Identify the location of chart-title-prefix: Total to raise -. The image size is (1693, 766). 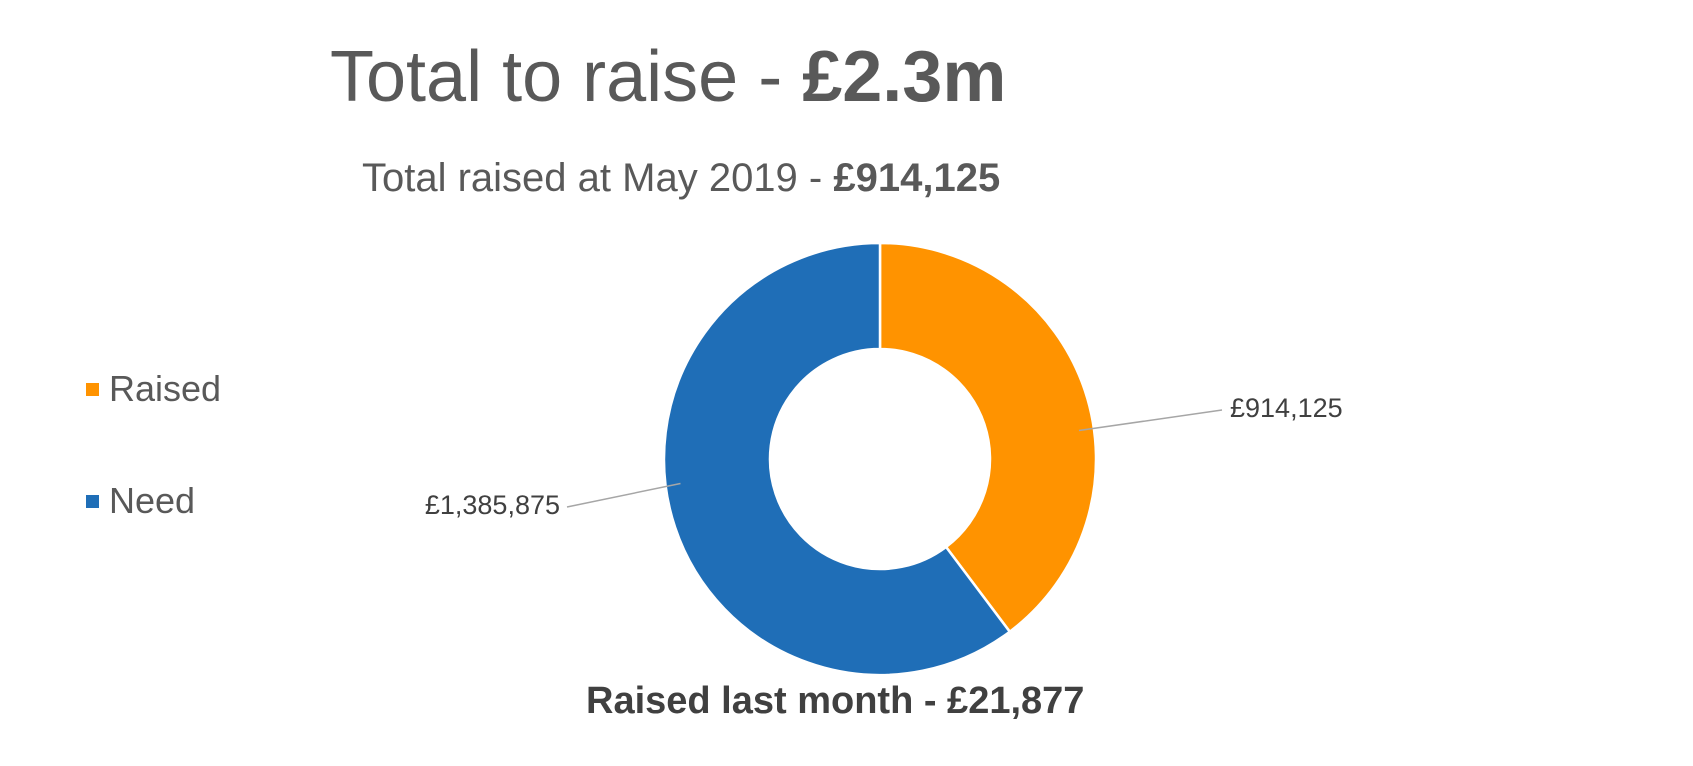
(566, 77).